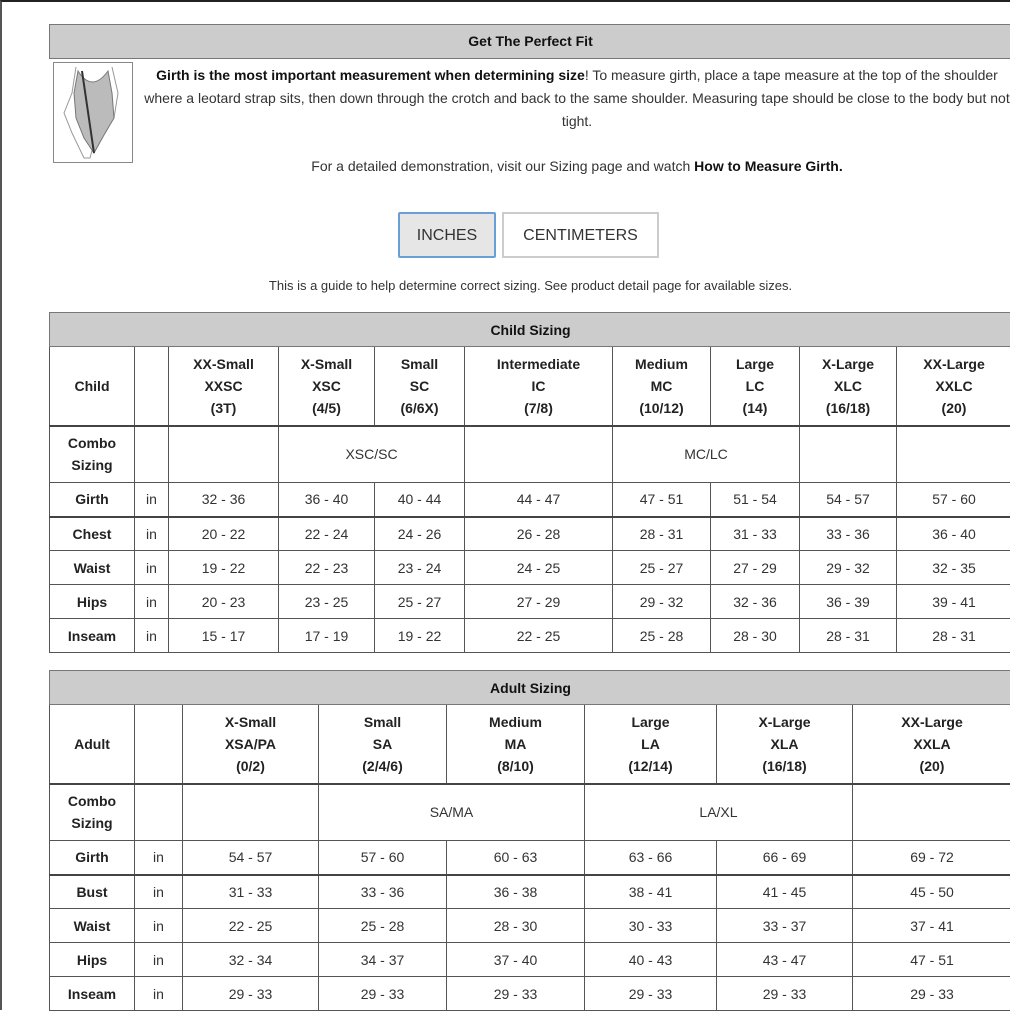 The height and width of the screenshot is (1011, 1010). Describe the element at coordinates (785, 994) in the screenshot. I see `measurement-value: 29 - 33` at that location.